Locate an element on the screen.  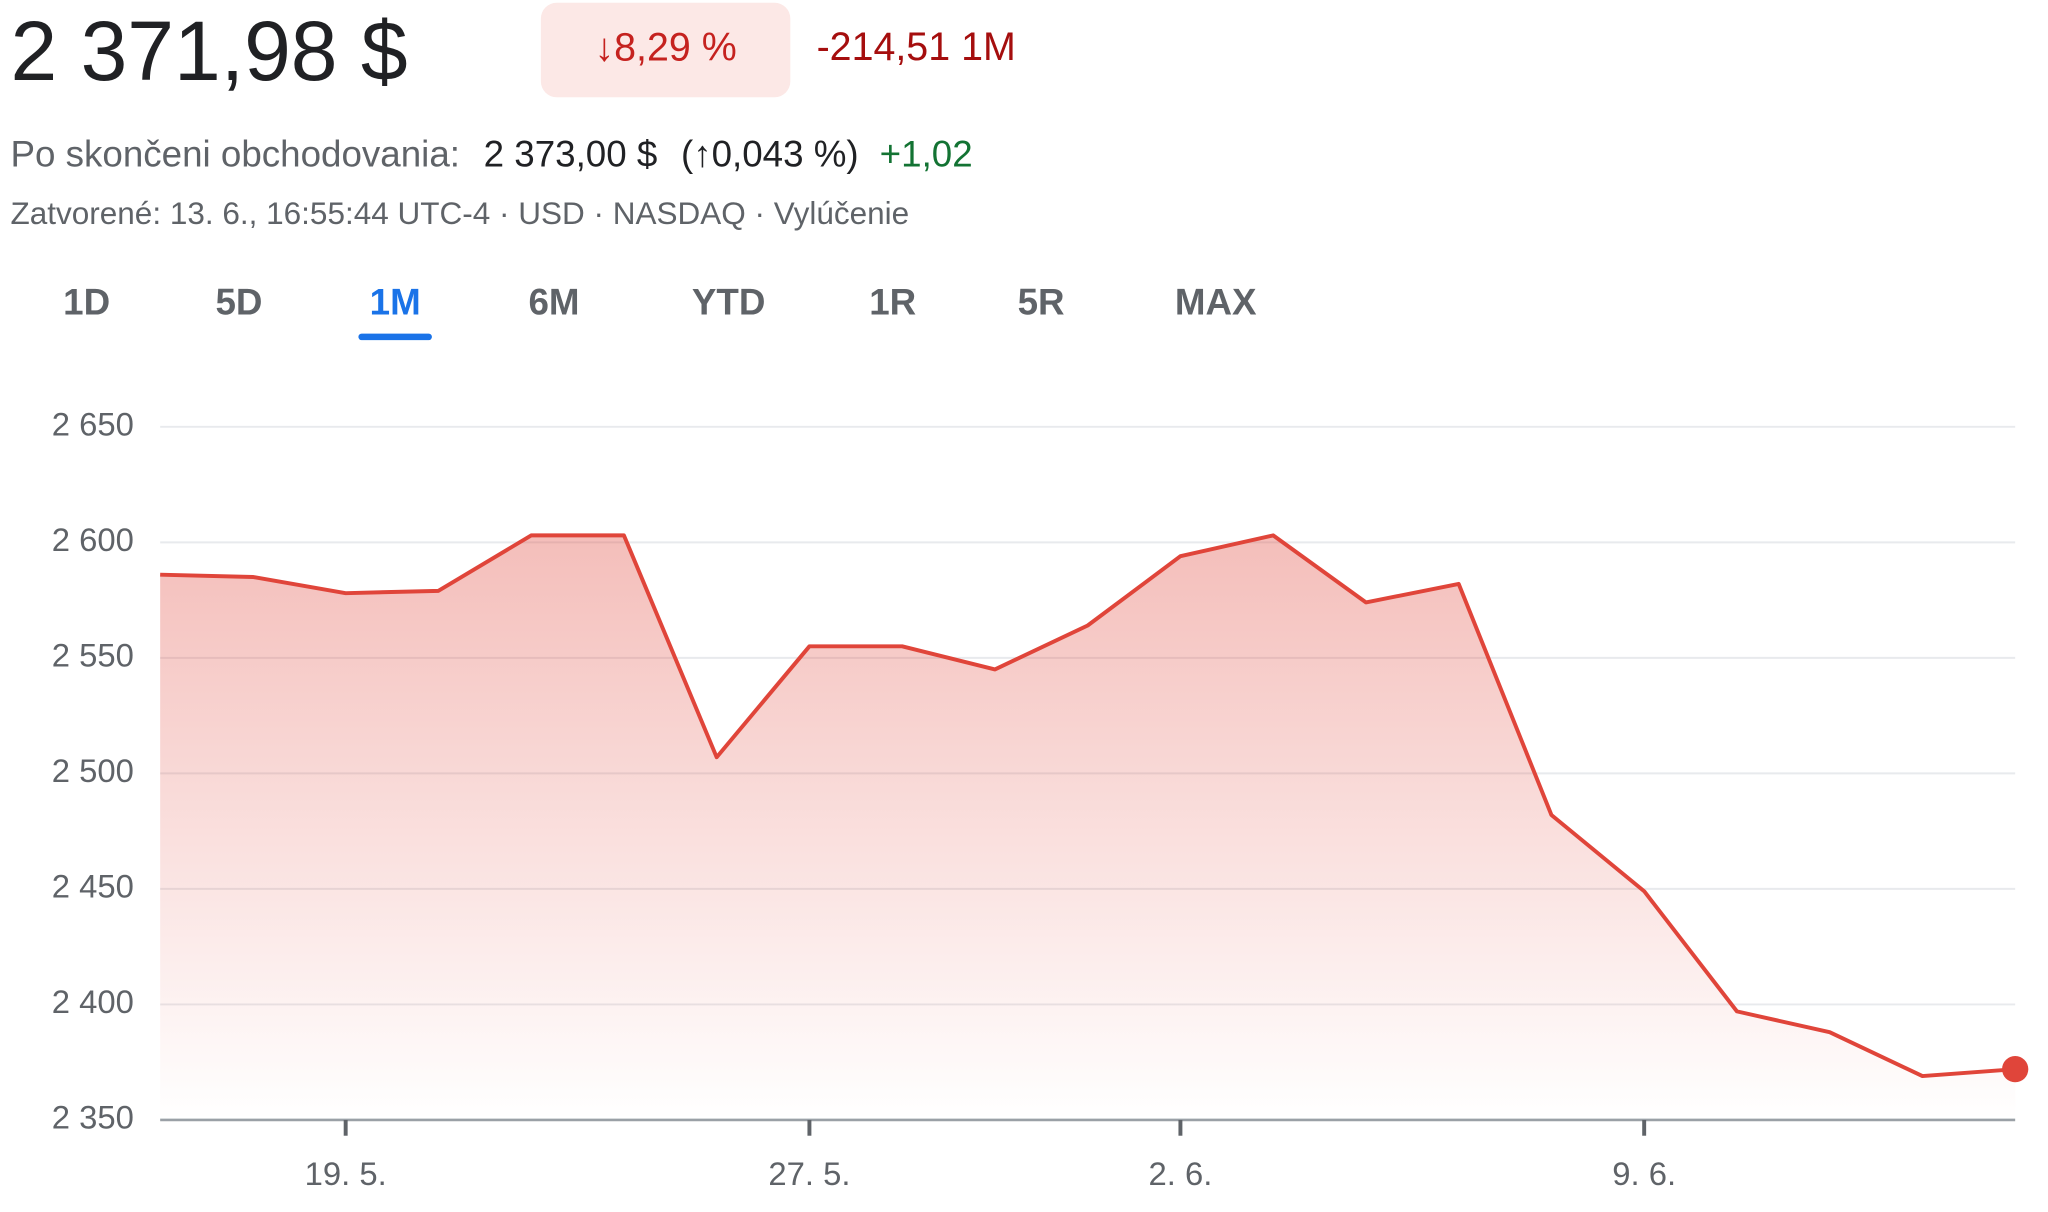
range-tab: 6M is located at coordinates (553, 301).